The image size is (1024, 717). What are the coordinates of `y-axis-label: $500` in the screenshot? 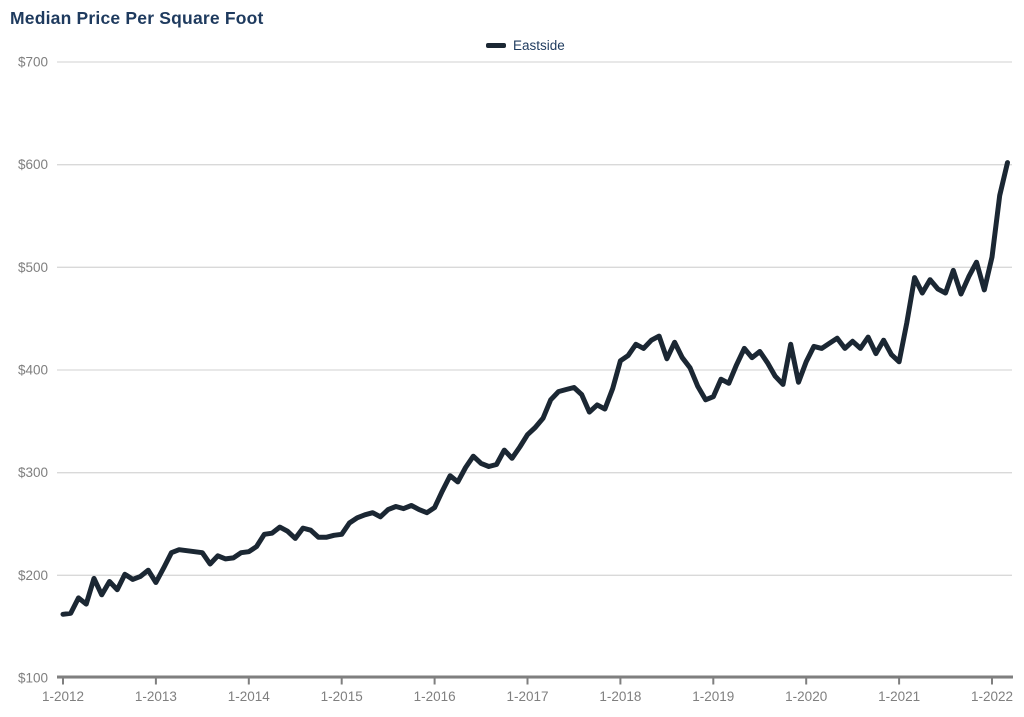 It's located at (33, 267).